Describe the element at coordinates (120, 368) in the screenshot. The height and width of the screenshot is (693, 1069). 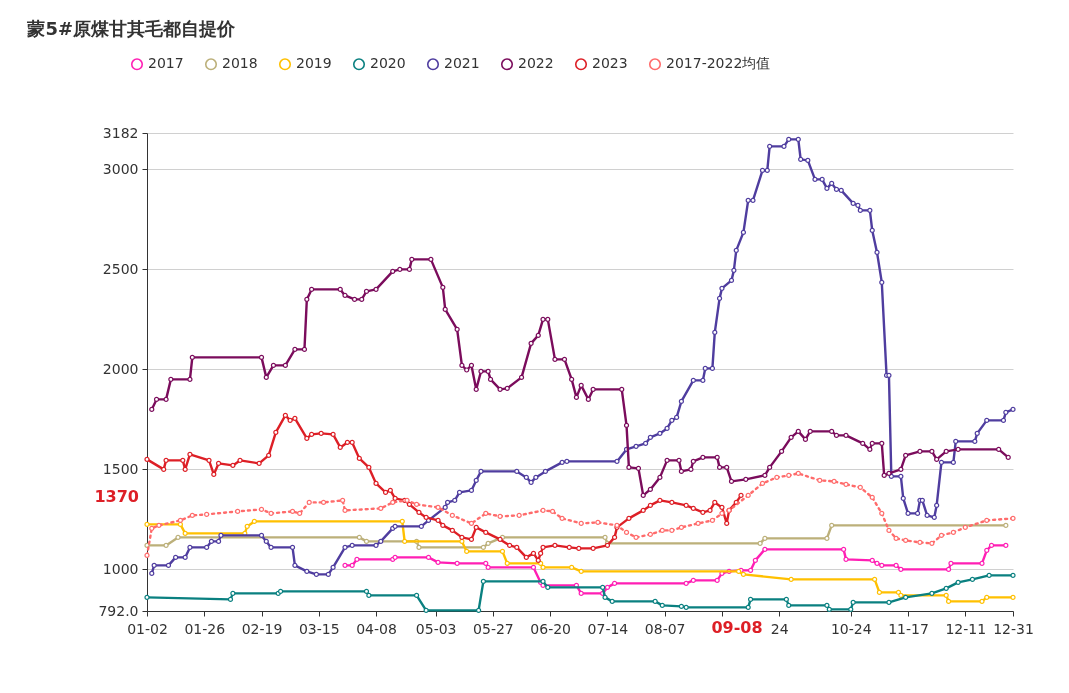
I see `y-tick-label: 2000` at that location.